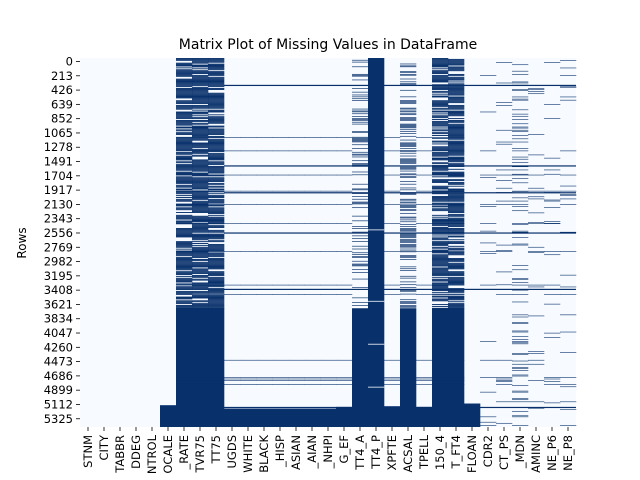  What do you see at coordinates (296, 452) in the screenshot?
I see `x-tick-label: ASIAN` at bounding box center [296, 452].